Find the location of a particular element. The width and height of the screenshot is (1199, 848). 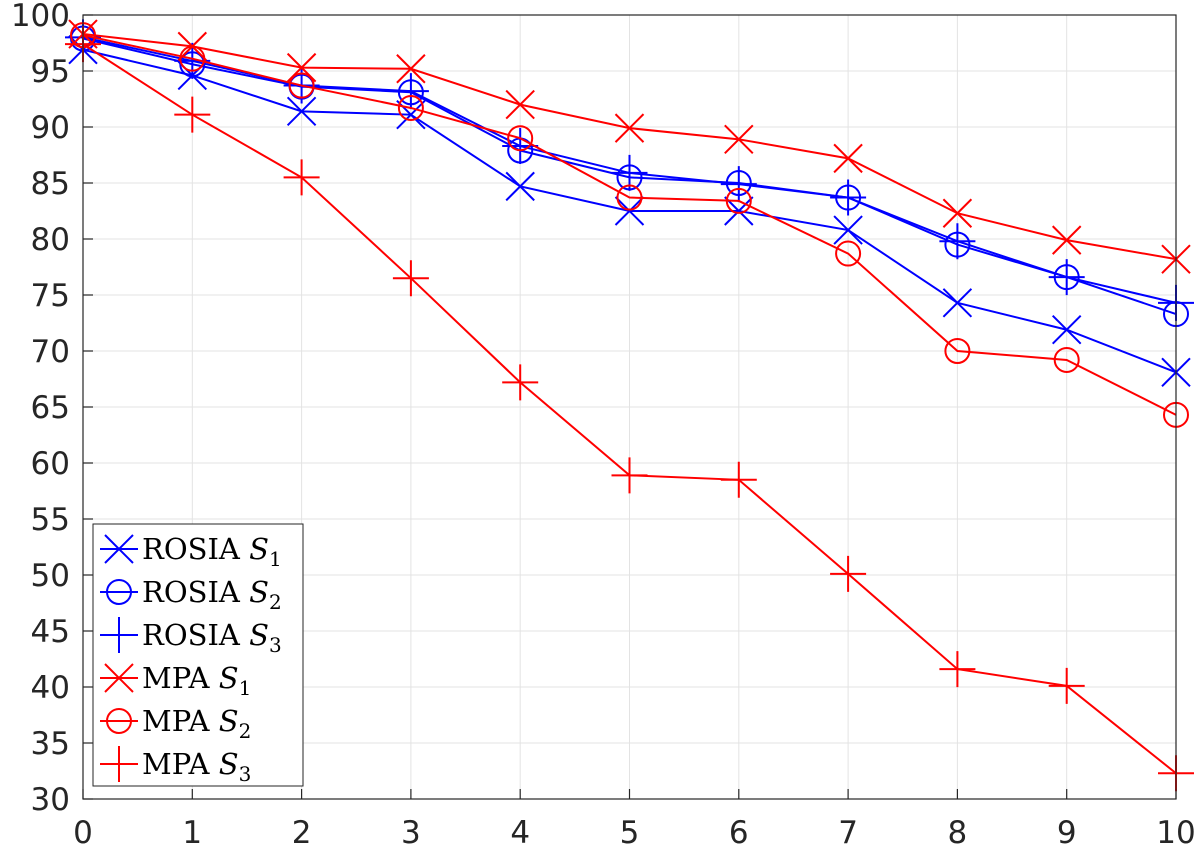

x-tick-label: 5 is located at coordinates (630, 831).